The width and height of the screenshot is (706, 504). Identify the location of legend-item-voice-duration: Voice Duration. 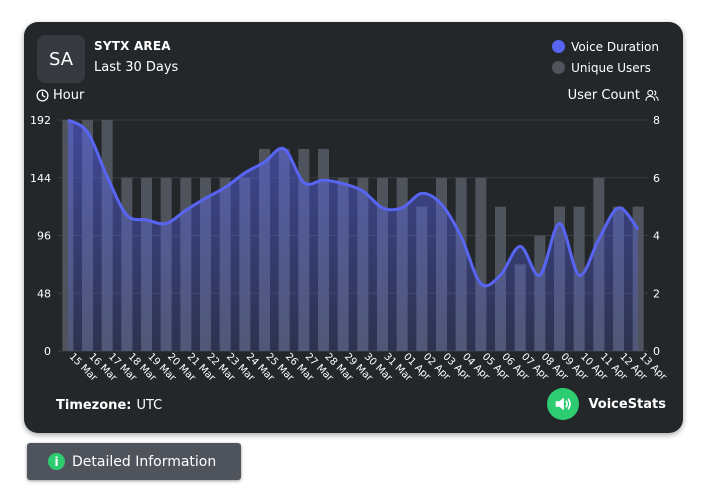
(605, 46).